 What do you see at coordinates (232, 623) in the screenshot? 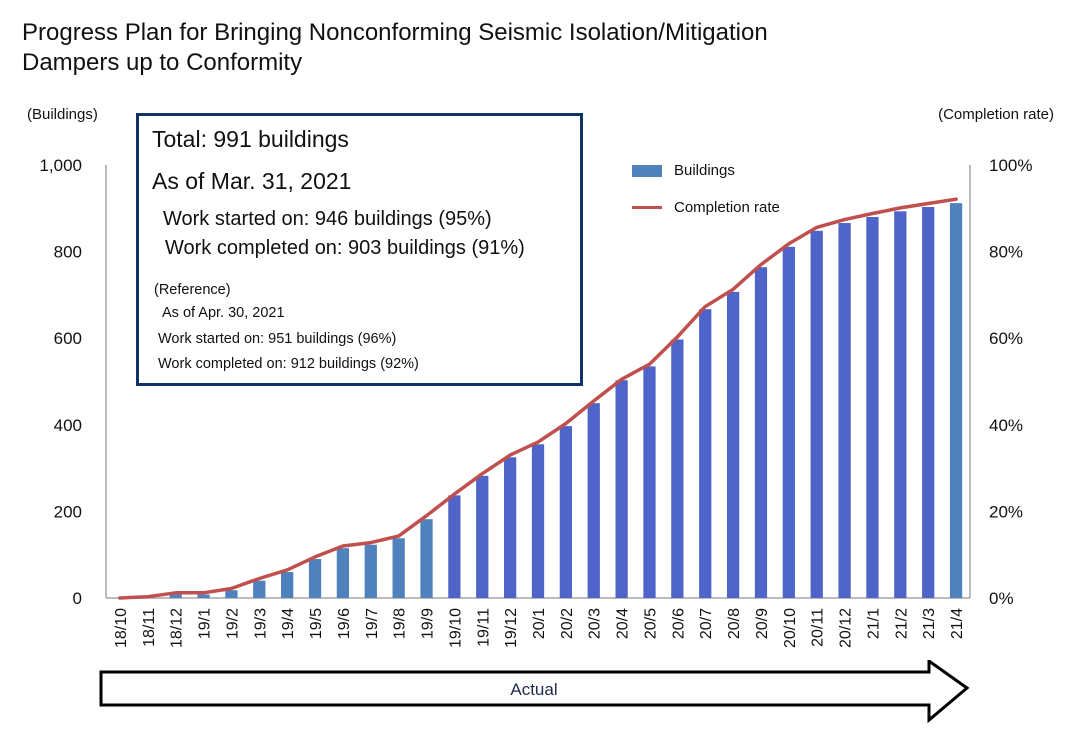
I see `x-tick-label: 19/2` at bounding box center [232, 623].